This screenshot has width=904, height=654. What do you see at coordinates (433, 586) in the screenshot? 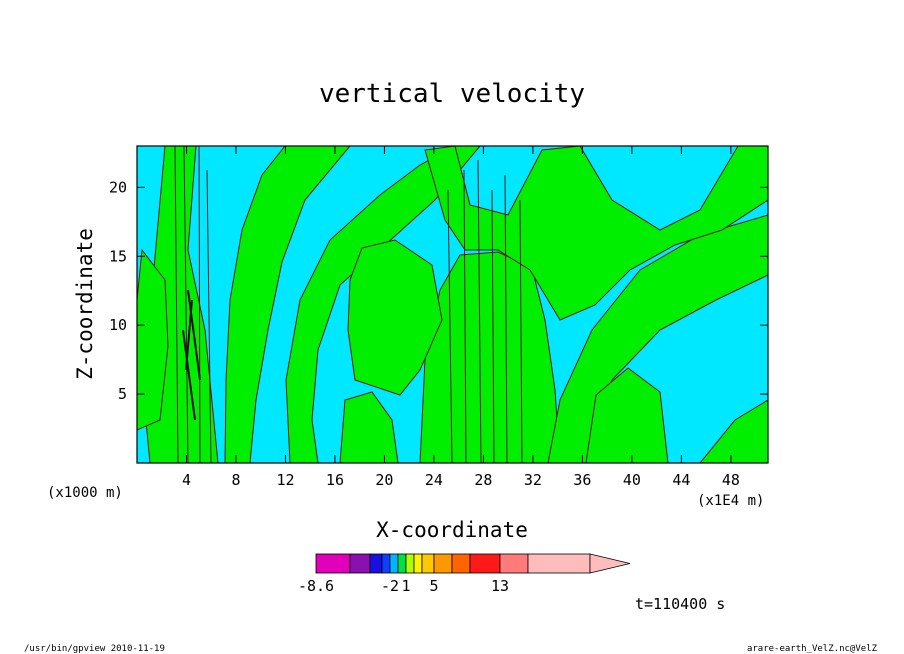
I see `colorbar-tick-label: 5` at bounding box center [433, 586].